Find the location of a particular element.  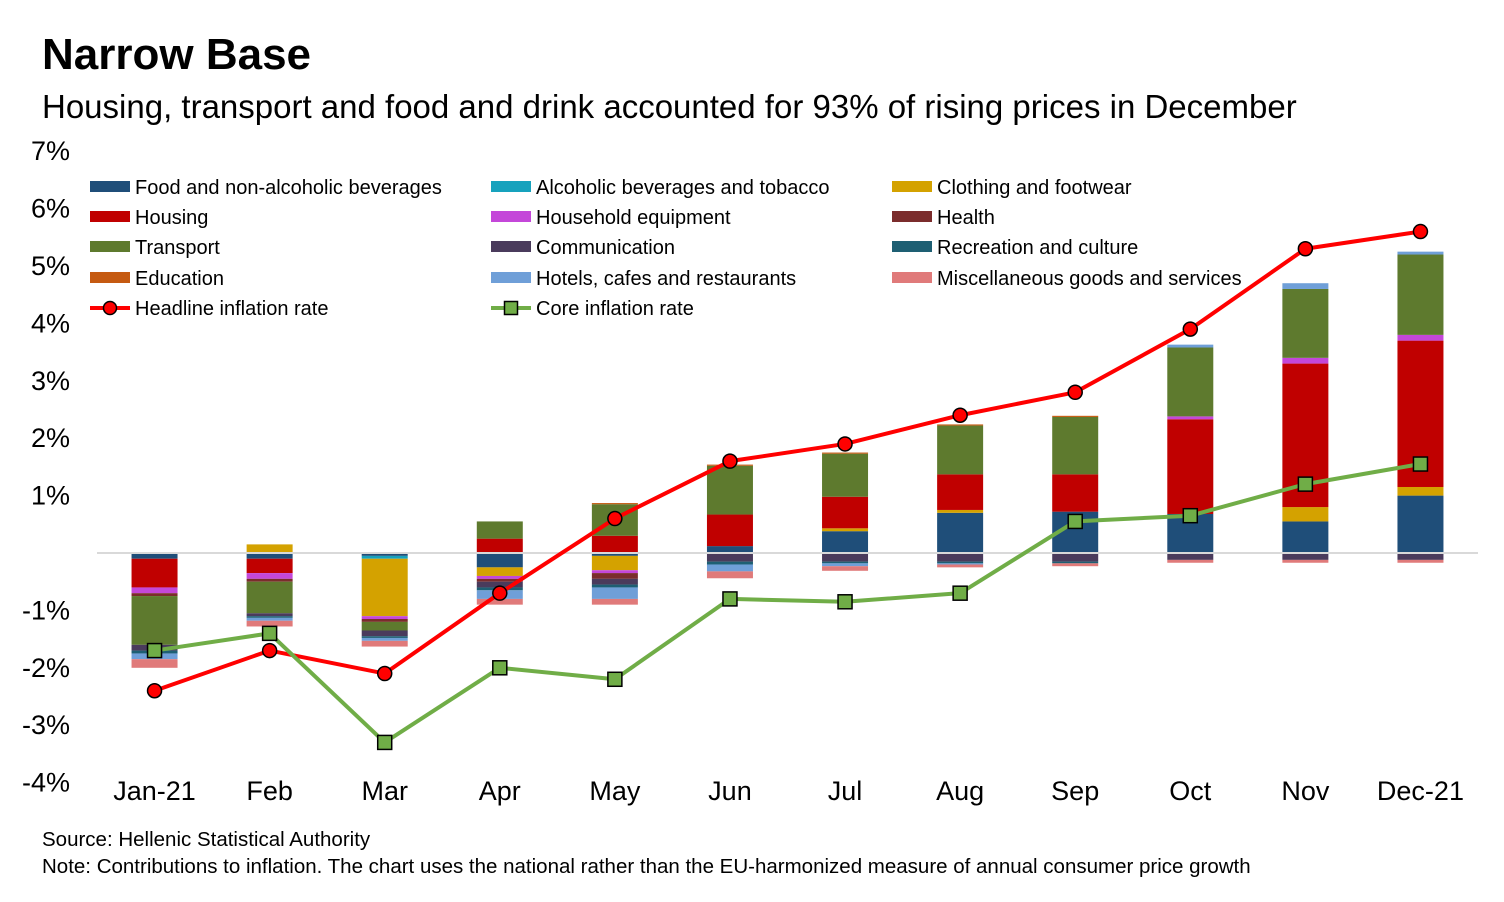

bar-hotels-cafes-and-restaurants-aug is located at coordinates (960, 564).